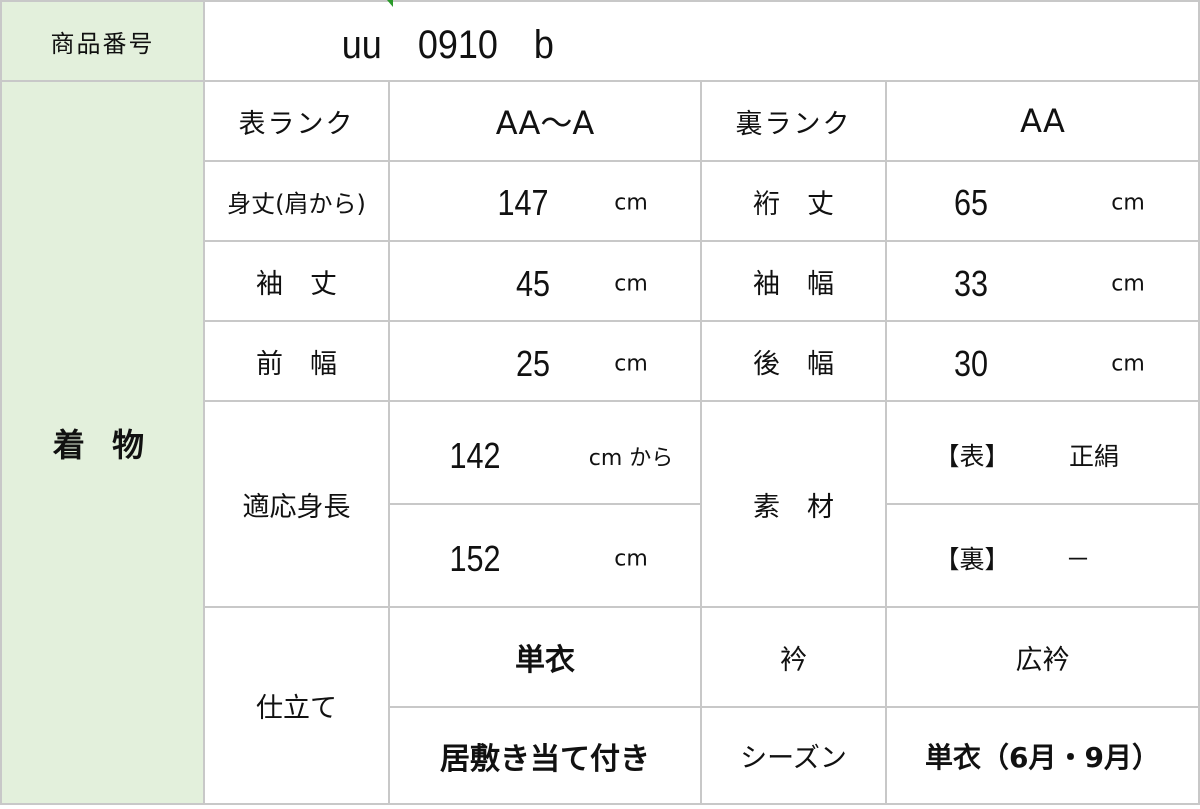  Describe the element at coordinates (1043, 282) in the screenshot. I see `sodehaba-value-cell` at that location.